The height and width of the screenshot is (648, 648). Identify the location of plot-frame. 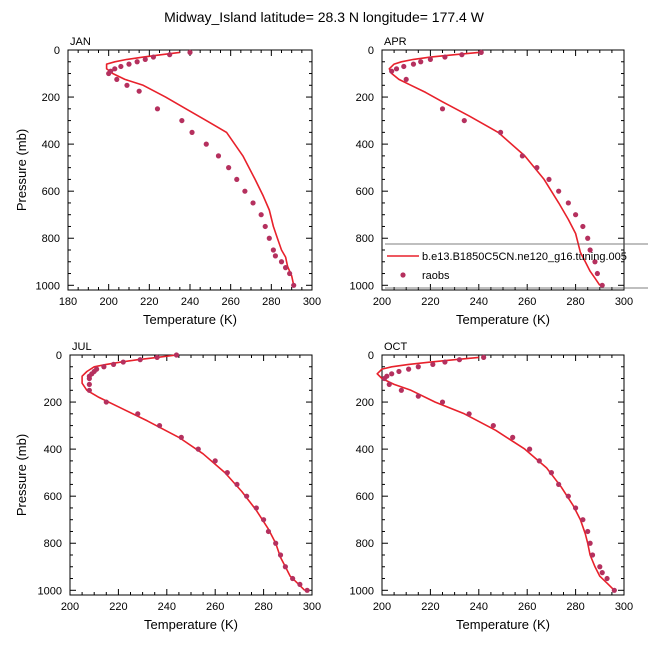
(191, 475).